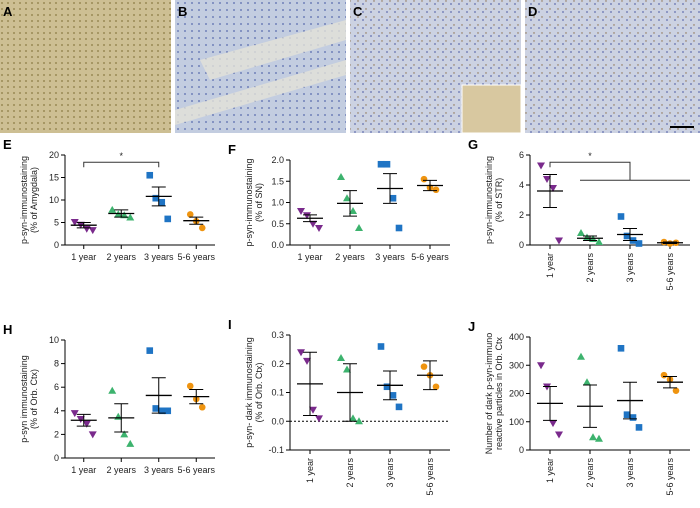 The image size is (700, 508). What do you see at coordinates (277, 335) in the screenshot?
I see `y-tick-label: 0.3` at bounding box center [277, 335].